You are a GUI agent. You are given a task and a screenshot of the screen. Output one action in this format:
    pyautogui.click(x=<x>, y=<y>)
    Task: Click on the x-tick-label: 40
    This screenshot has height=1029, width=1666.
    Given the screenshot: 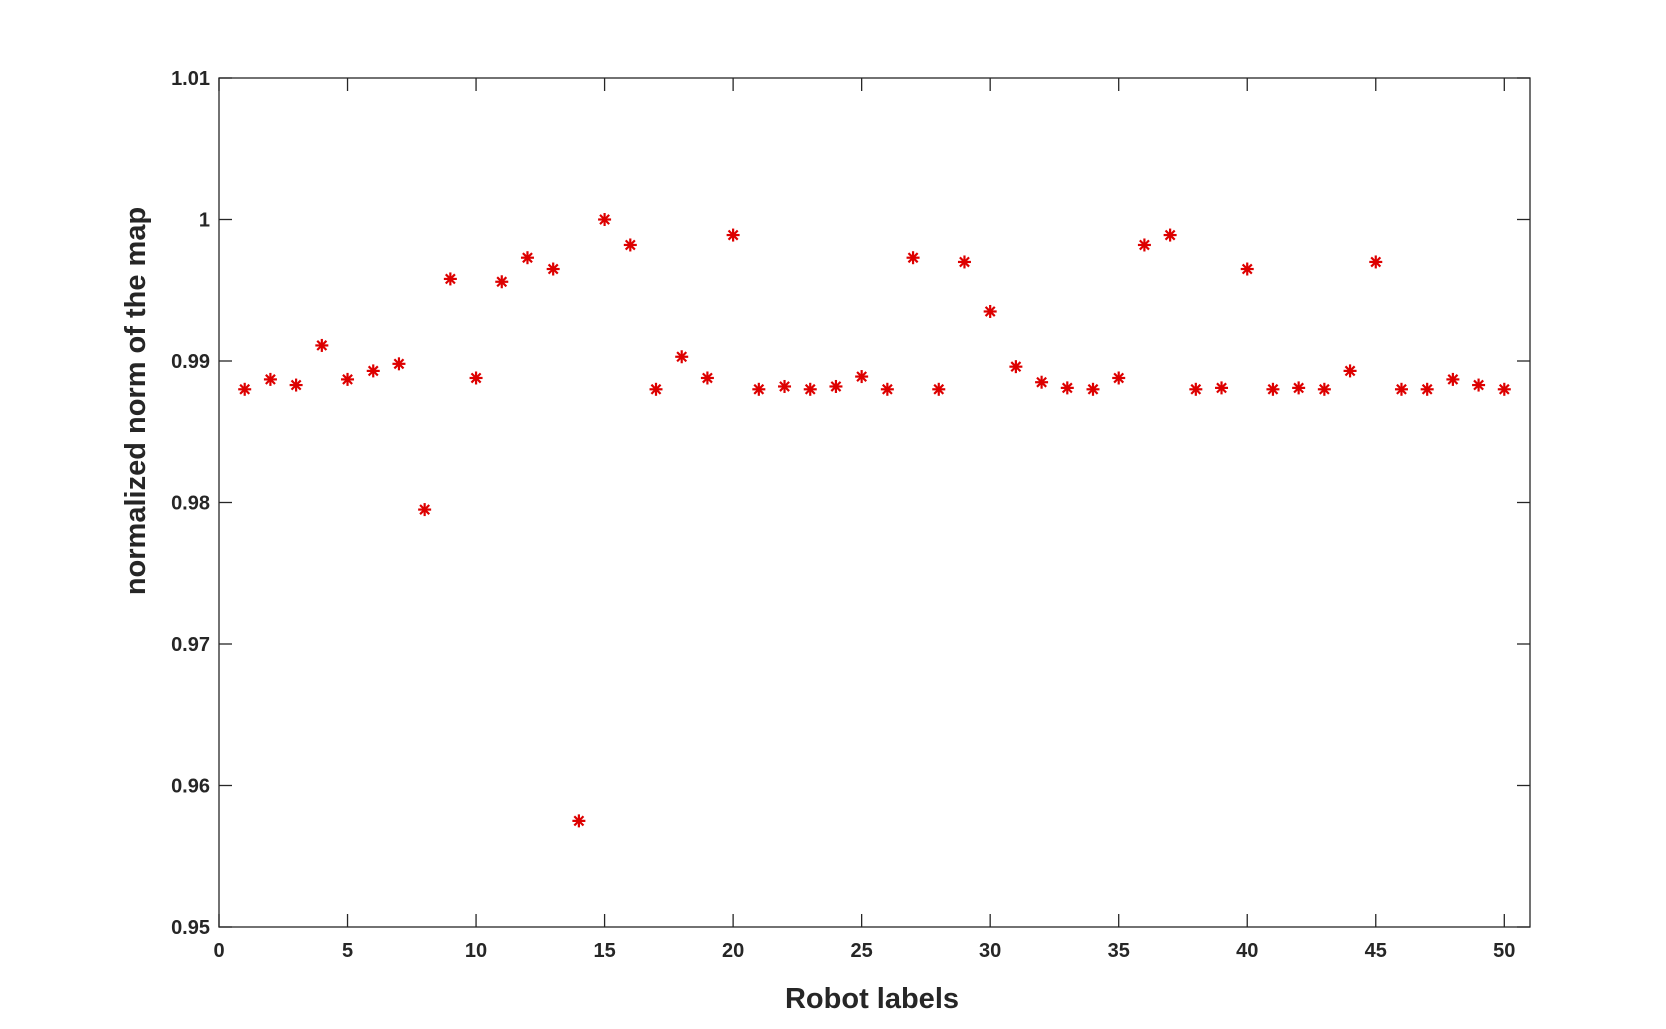 What is the action you would take?
    pyautogui.click(x=1247, y=951)
    